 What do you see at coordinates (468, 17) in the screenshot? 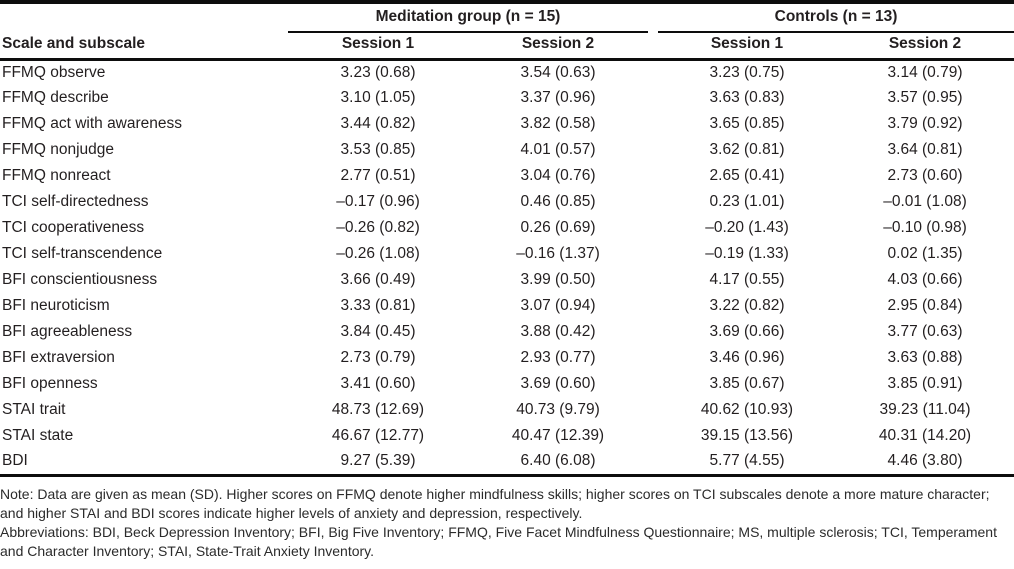
I see `group-header-meditation: Meditation group (n = 15)` at bounding box center [468, 17].